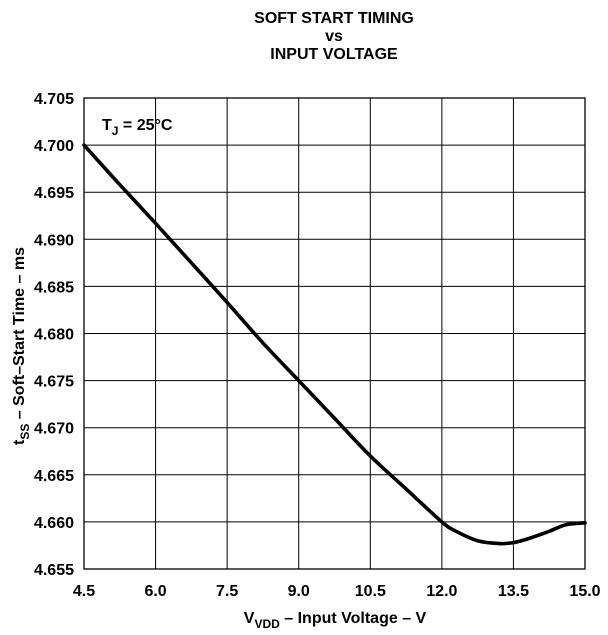 The height and width of the screenshot is (635, 608). What do you see at coordinates (54, 429) in the screenshot?
I see `y-tick-label: 4.670` at bounding box center [54, 429].